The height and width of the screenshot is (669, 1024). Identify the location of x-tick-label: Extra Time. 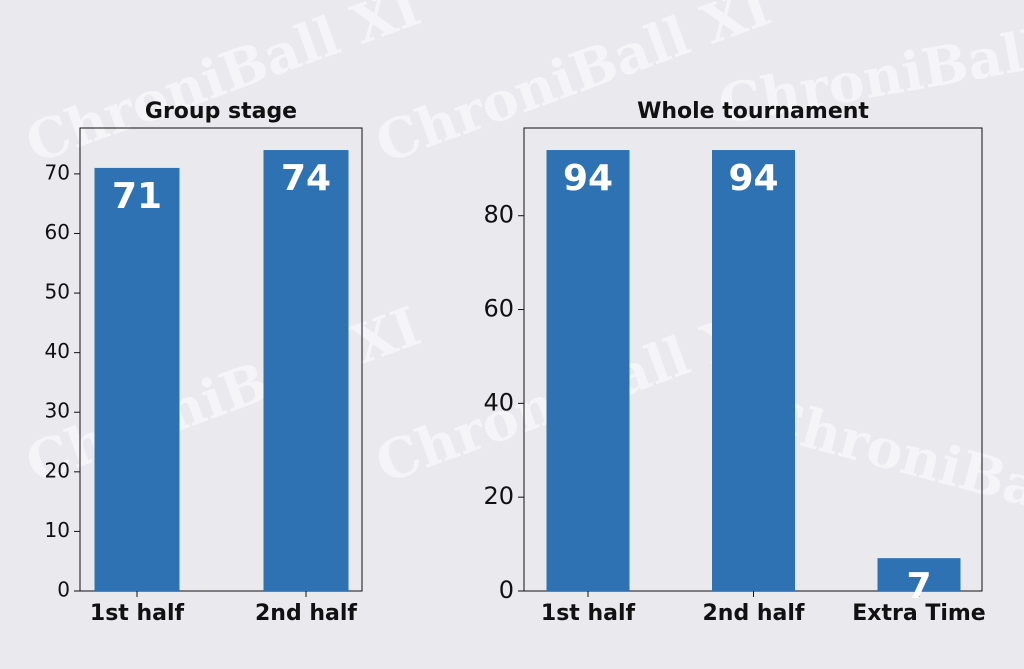
(918, 613).